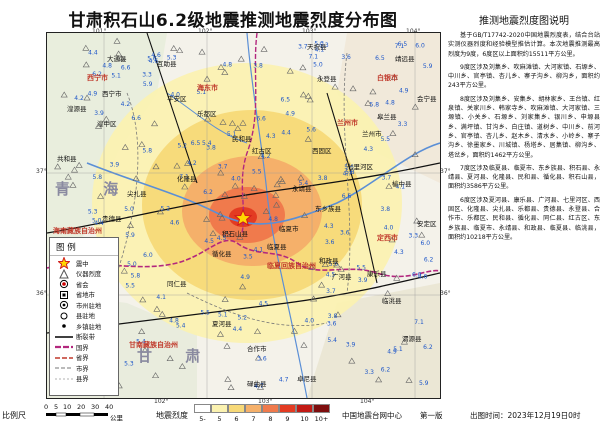 This screenshot has width=606, height=429. What do you see at coordinates (207, 114) in the screenshot?
I see `place-label: 乐都区` at bounding box center [207, 114].